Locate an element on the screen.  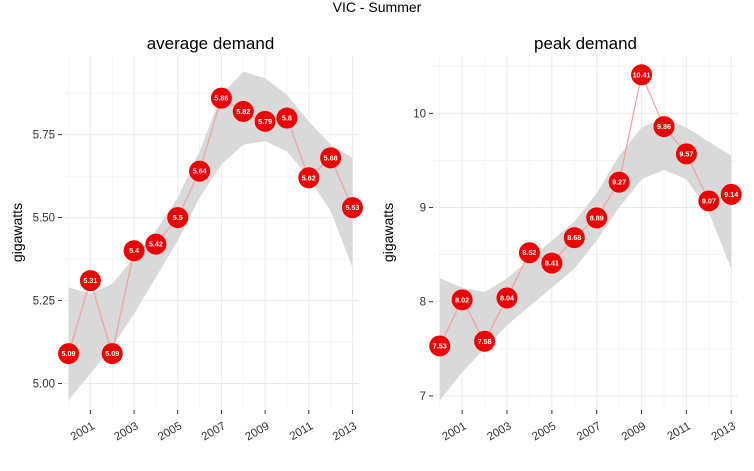
data-label: 5.31 is located at coordinates (90, 280).